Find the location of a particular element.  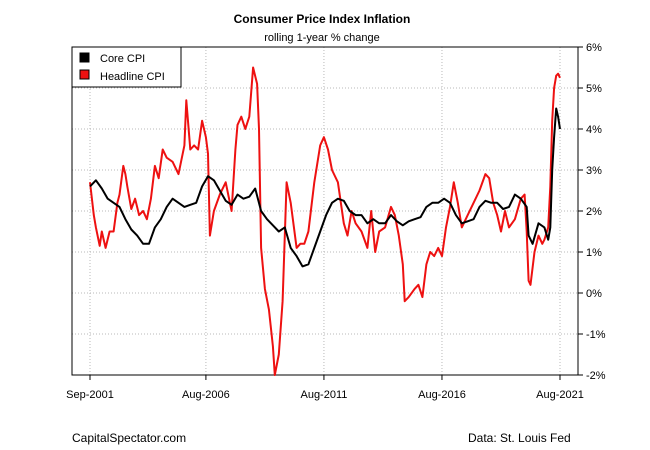

y-axis: 6% 5% 4% 3% 2% 1% 0% -1% -2% is located at coordinates (592, 212).